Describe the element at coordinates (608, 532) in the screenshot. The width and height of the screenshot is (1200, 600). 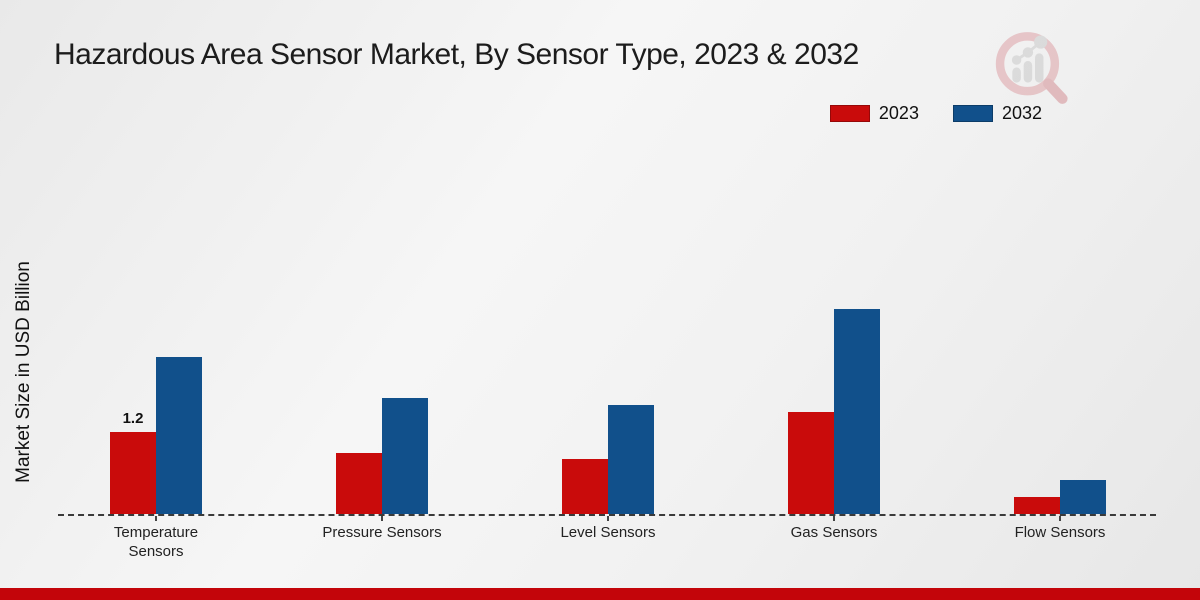
I see `category-label-level-sensors: Level Sensors` at that location.